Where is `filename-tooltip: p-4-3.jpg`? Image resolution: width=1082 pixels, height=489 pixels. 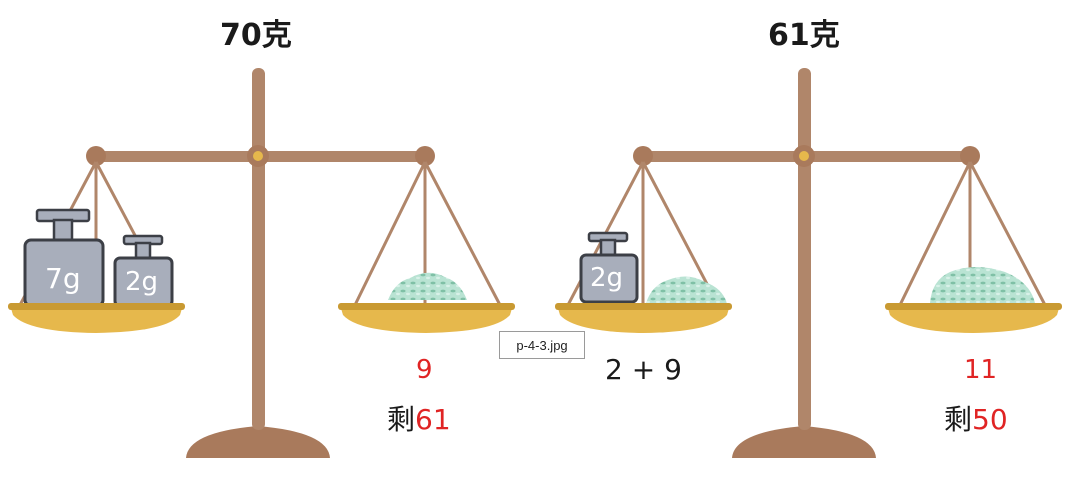
filename-tooltip: p-4-3.jpg is located at coordinates (542, 345).